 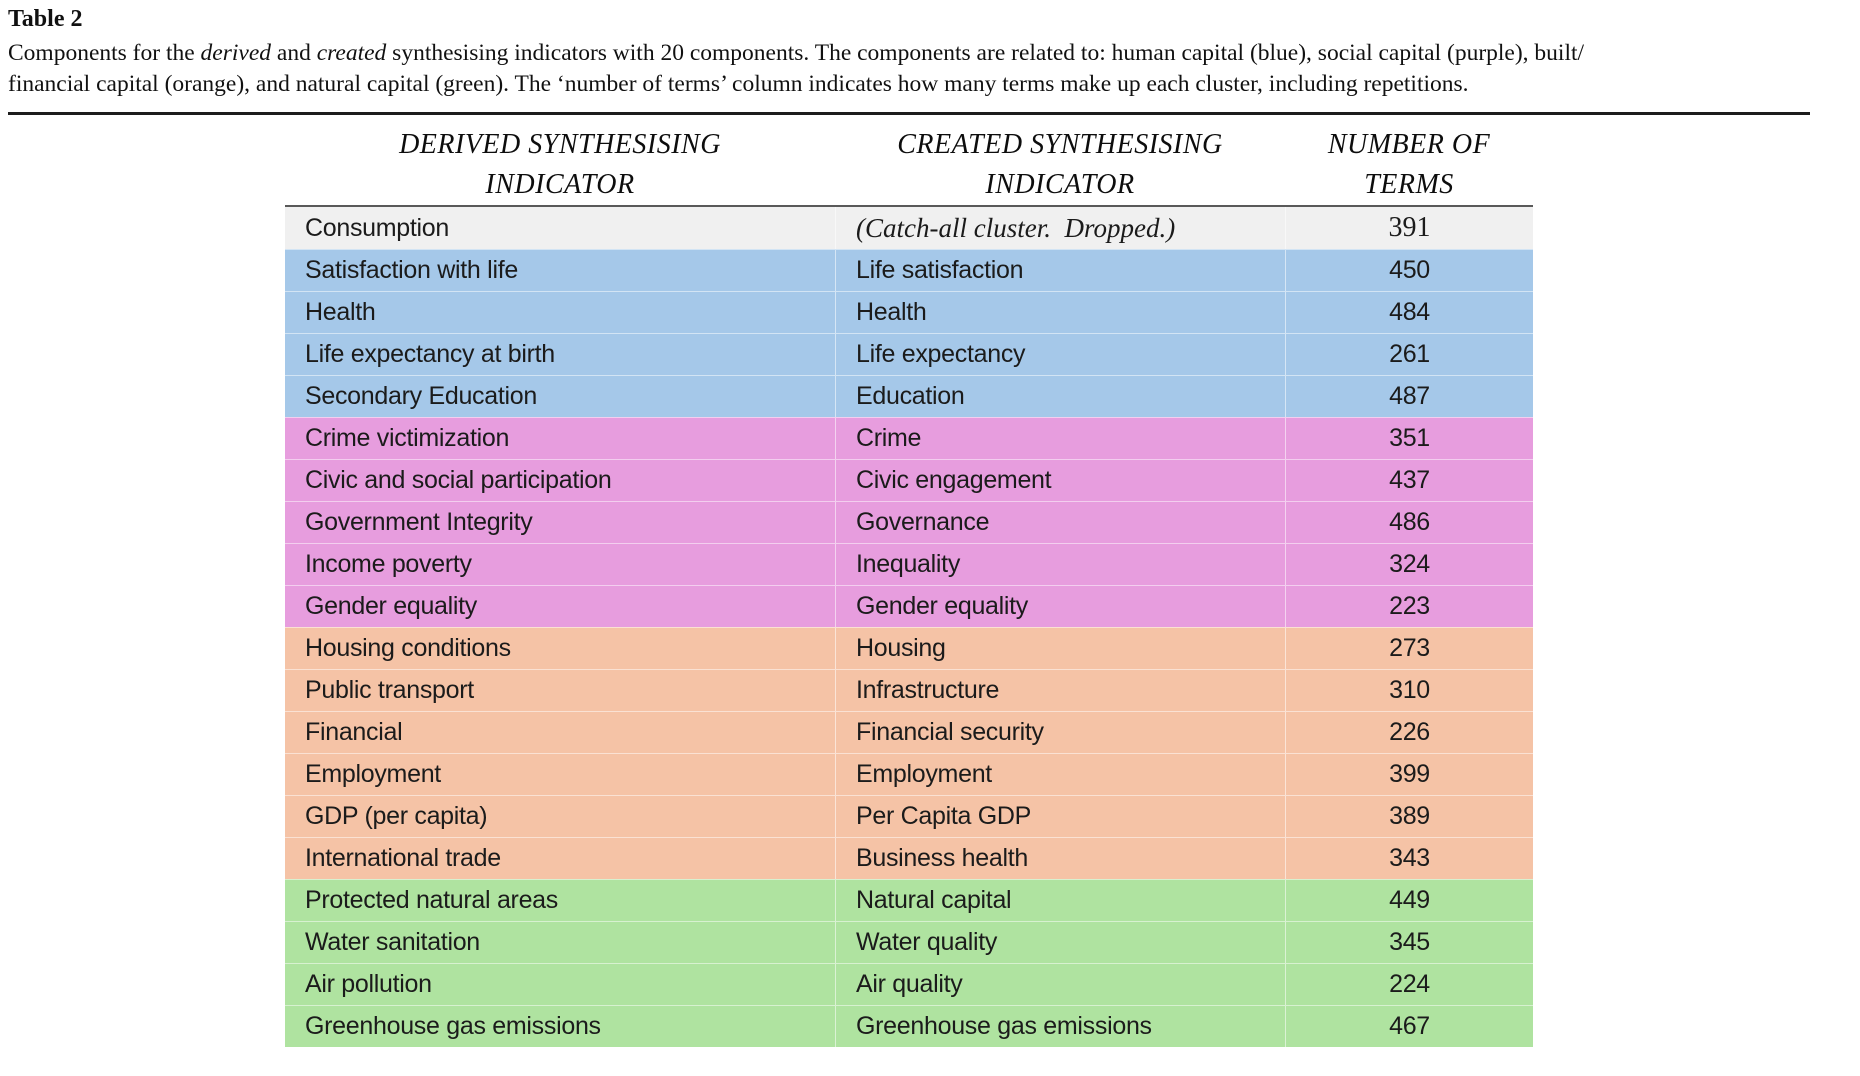 I want to click on derived-indicator-cell: Crime victimization, so click(x=407, y=438).